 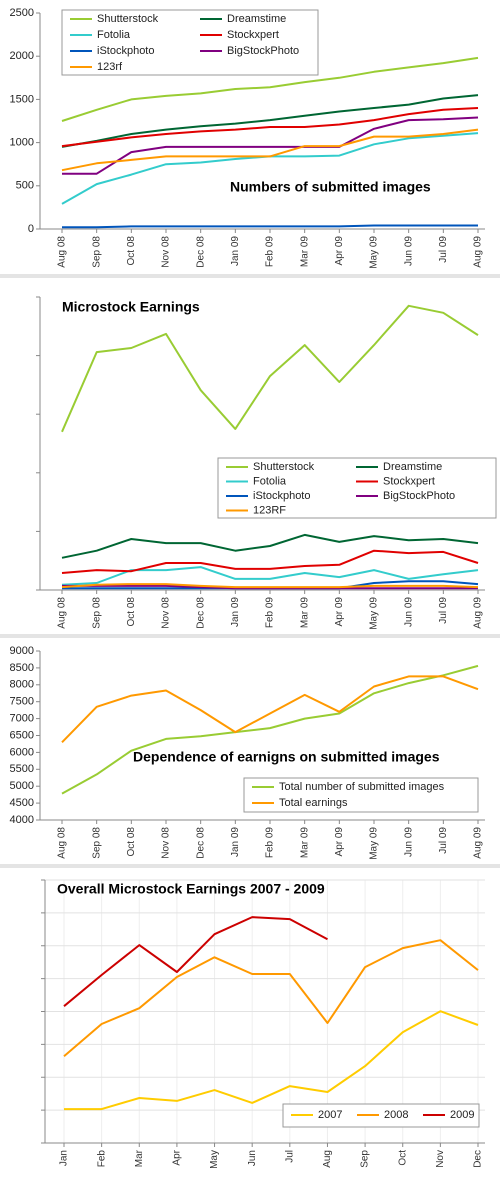 What do you see at coordinates (22, 803) in the screenshot?
I see `y-tick-label: 4500` at bounding box center [22, 803].